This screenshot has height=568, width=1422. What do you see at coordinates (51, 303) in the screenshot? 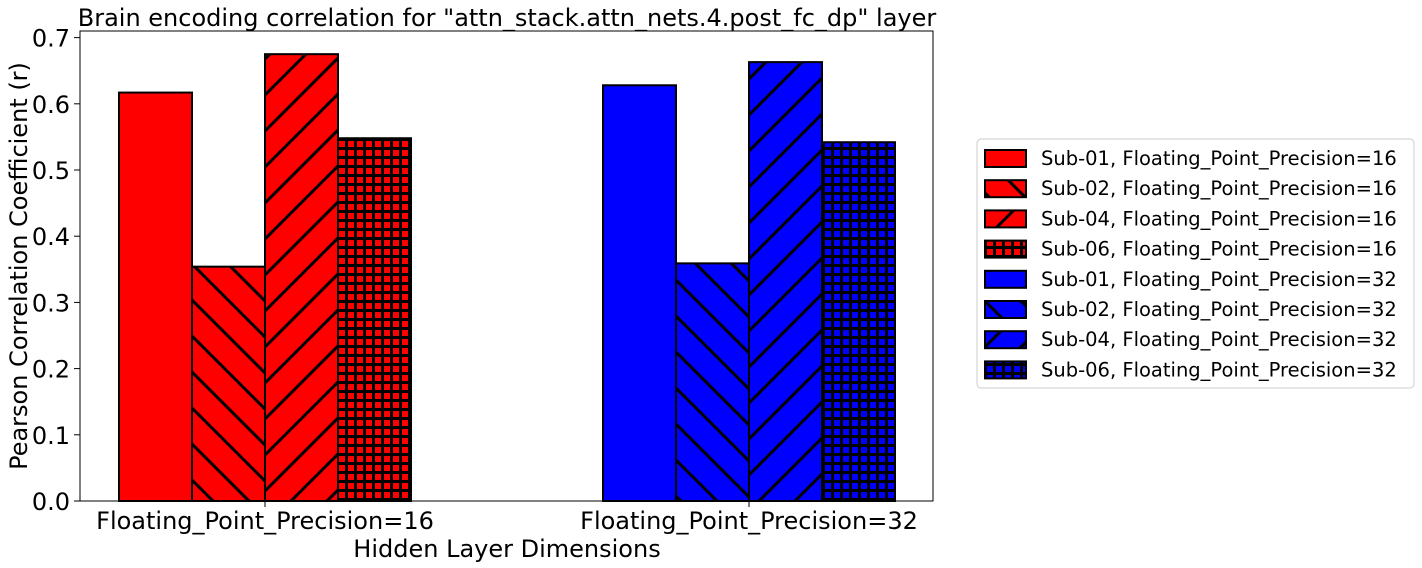
I see `y-tick-label: 0.3` at bounding box center [51, 303].